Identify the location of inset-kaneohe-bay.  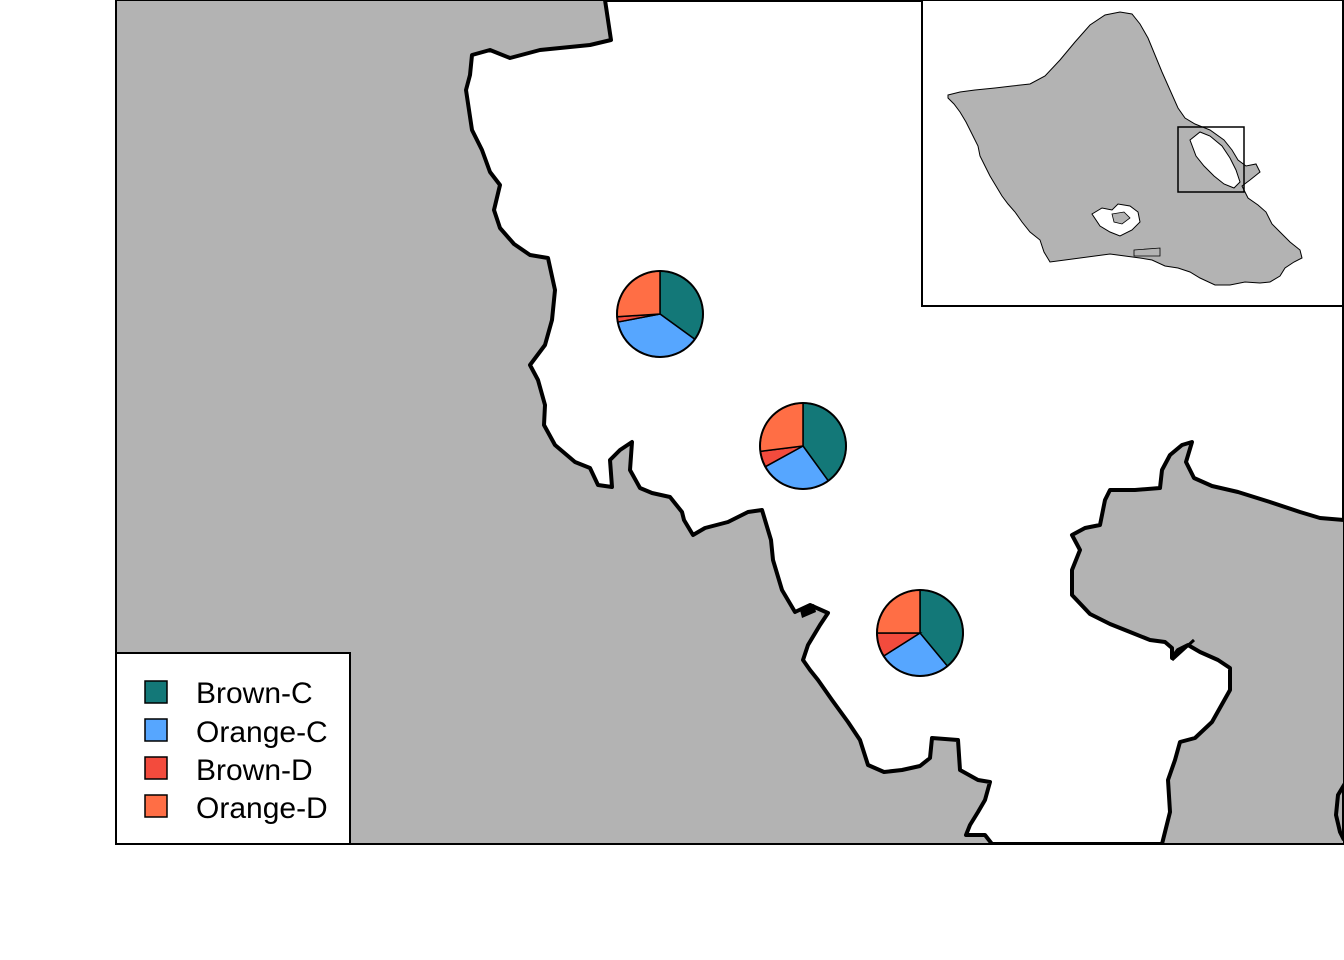
(1215, 160).